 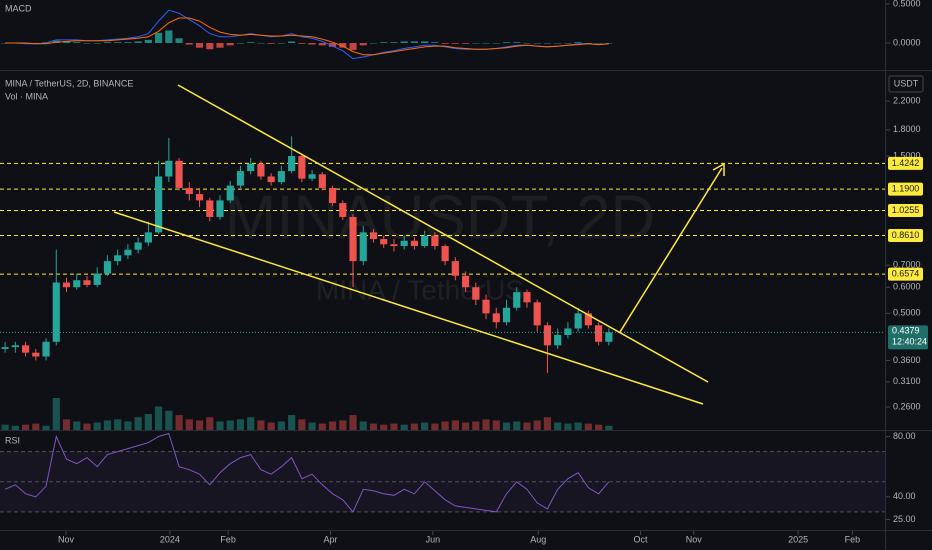 What do you see at coordinates (307, 472) in the screenshot?
I see `rsi-line` at bounding box center [307, 472].